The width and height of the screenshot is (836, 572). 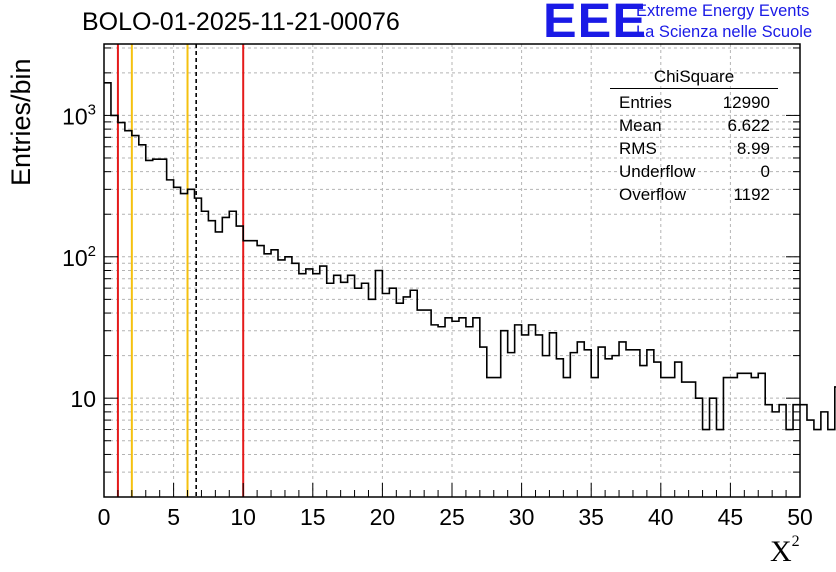 I want to click on logo-line-2: La Scienza nelle Scuole, so click(x=724, y=32).